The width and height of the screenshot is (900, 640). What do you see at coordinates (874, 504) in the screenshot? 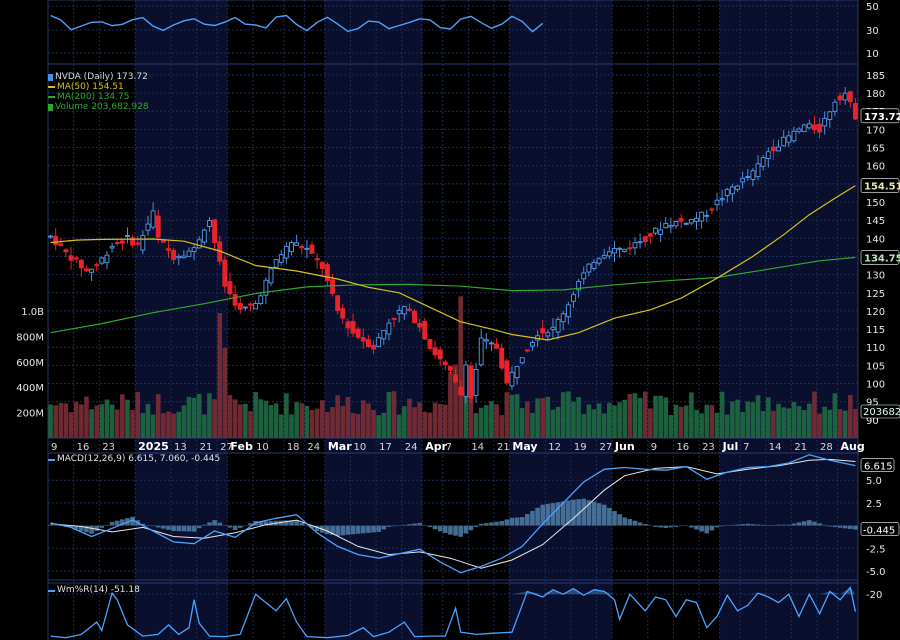
I see `macd-tick-label: 2.5` at bounding box center [874, 504].